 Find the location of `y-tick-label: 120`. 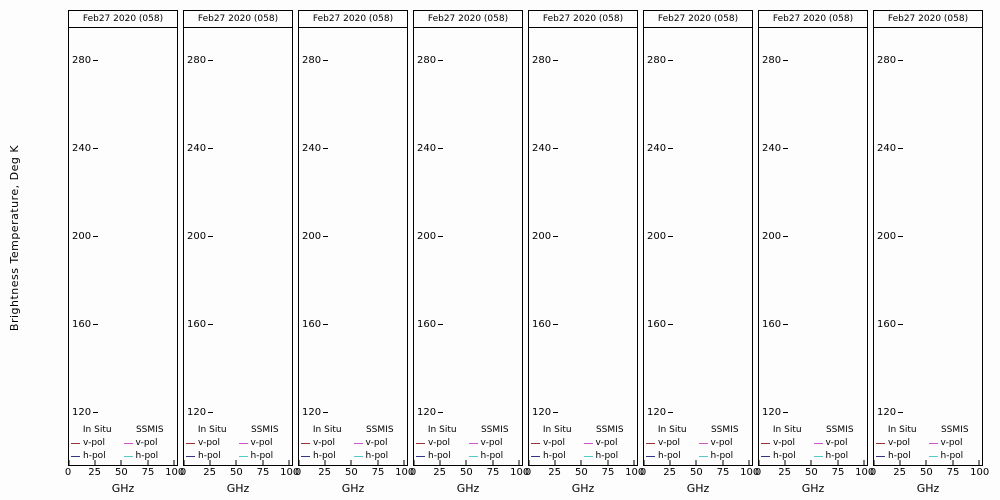

y-tick-label: 120 is located at coordinates (197, 412).